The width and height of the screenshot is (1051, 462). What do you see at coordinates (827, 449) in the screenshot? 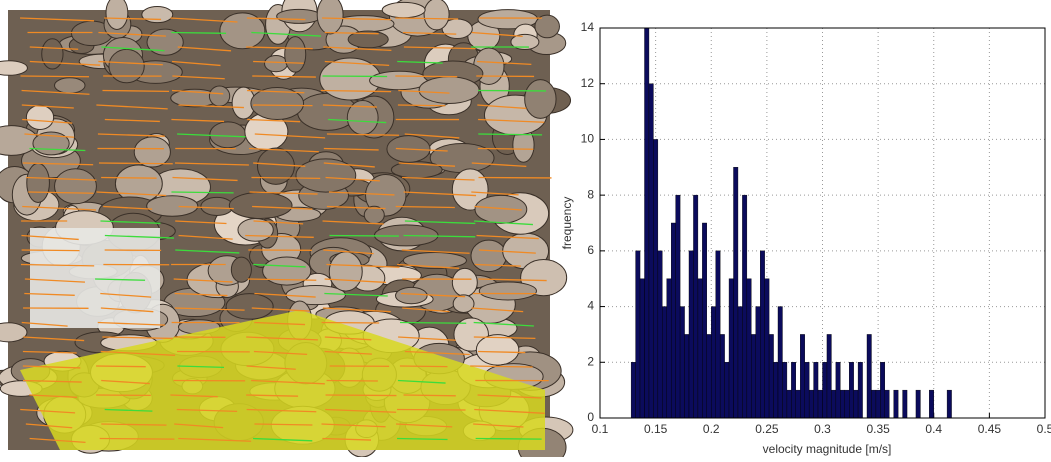
I see `x-axis-label: velocity magnitude [m/s]` at bounding box center [827, 449].